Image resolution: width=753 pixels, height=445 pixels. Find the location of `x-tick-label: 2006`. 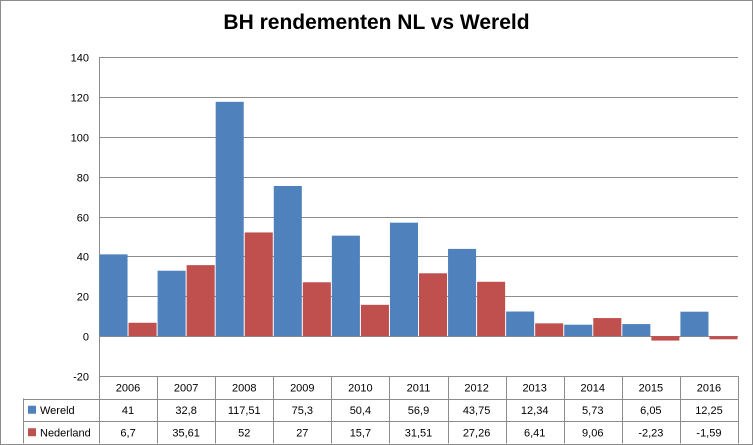

x-tick-label: 2006 is located at coordinates (128, 388).